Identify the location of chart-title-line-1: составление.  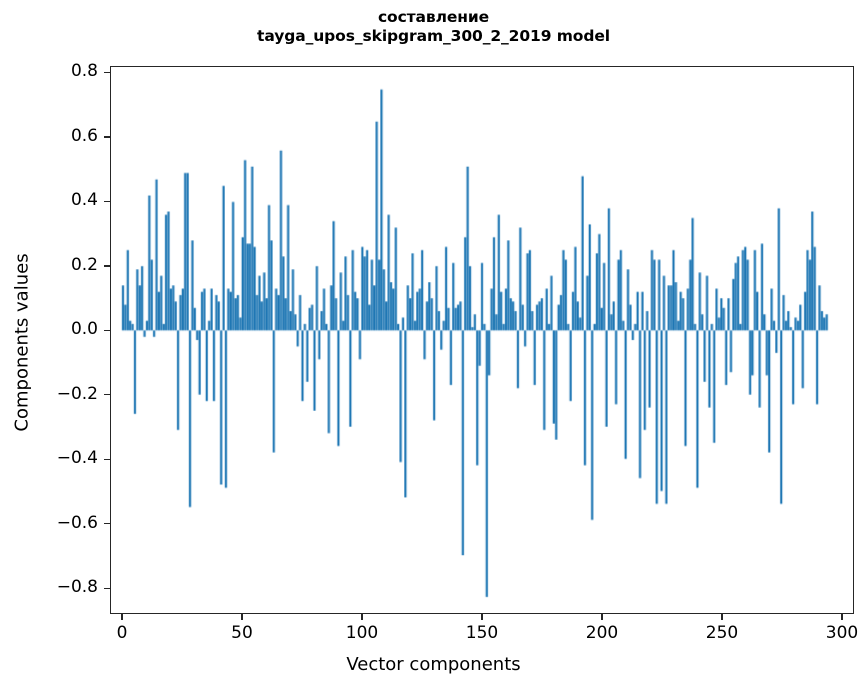
(433, 17).